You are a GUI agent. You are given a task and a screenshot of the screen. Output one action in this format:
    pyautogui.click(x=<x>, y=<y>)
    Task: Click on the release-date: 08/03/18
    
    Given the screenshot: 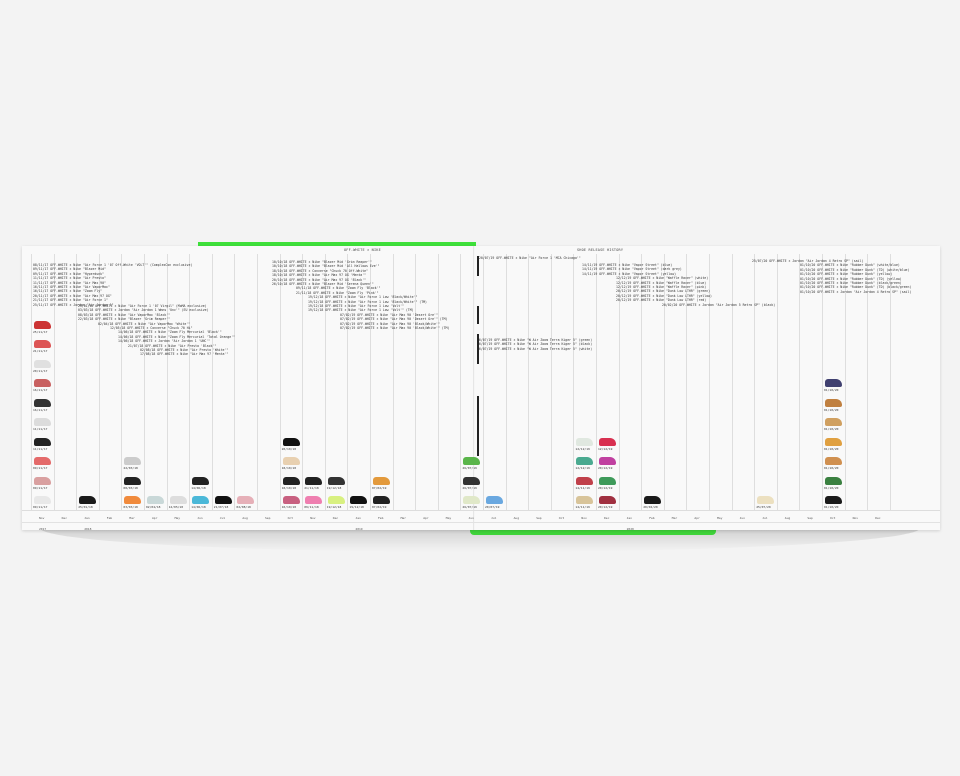 What is the action you would take?
    pyautogui.click(x=130, y=487)
    